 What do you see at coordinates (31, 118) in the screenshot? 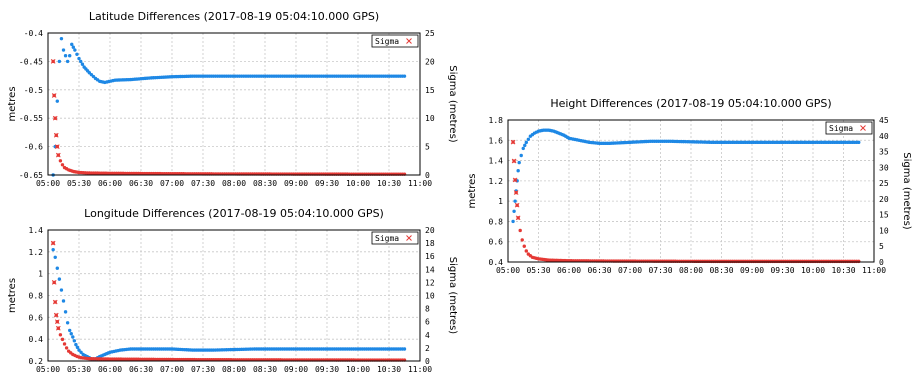
I see `y-tick-label: -0.55` at bounding box center [31, 118].